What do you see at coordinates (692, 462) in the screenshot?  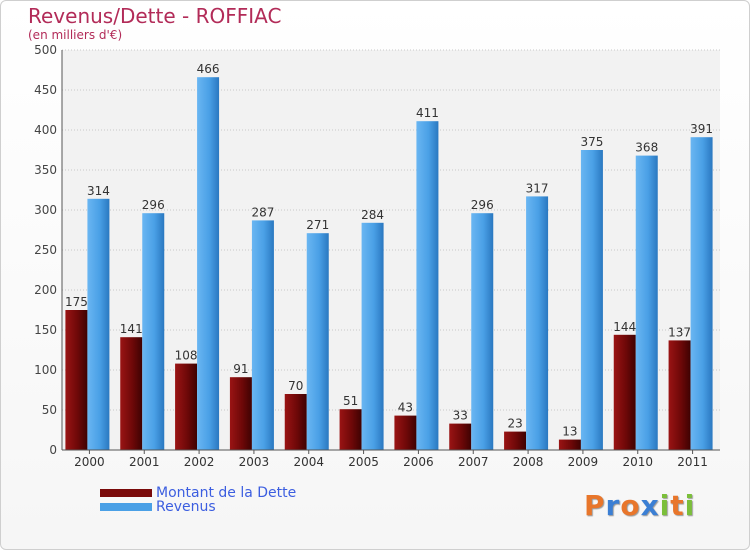 I see `x-tick-label: 2011` at bounding box center [692, 462].